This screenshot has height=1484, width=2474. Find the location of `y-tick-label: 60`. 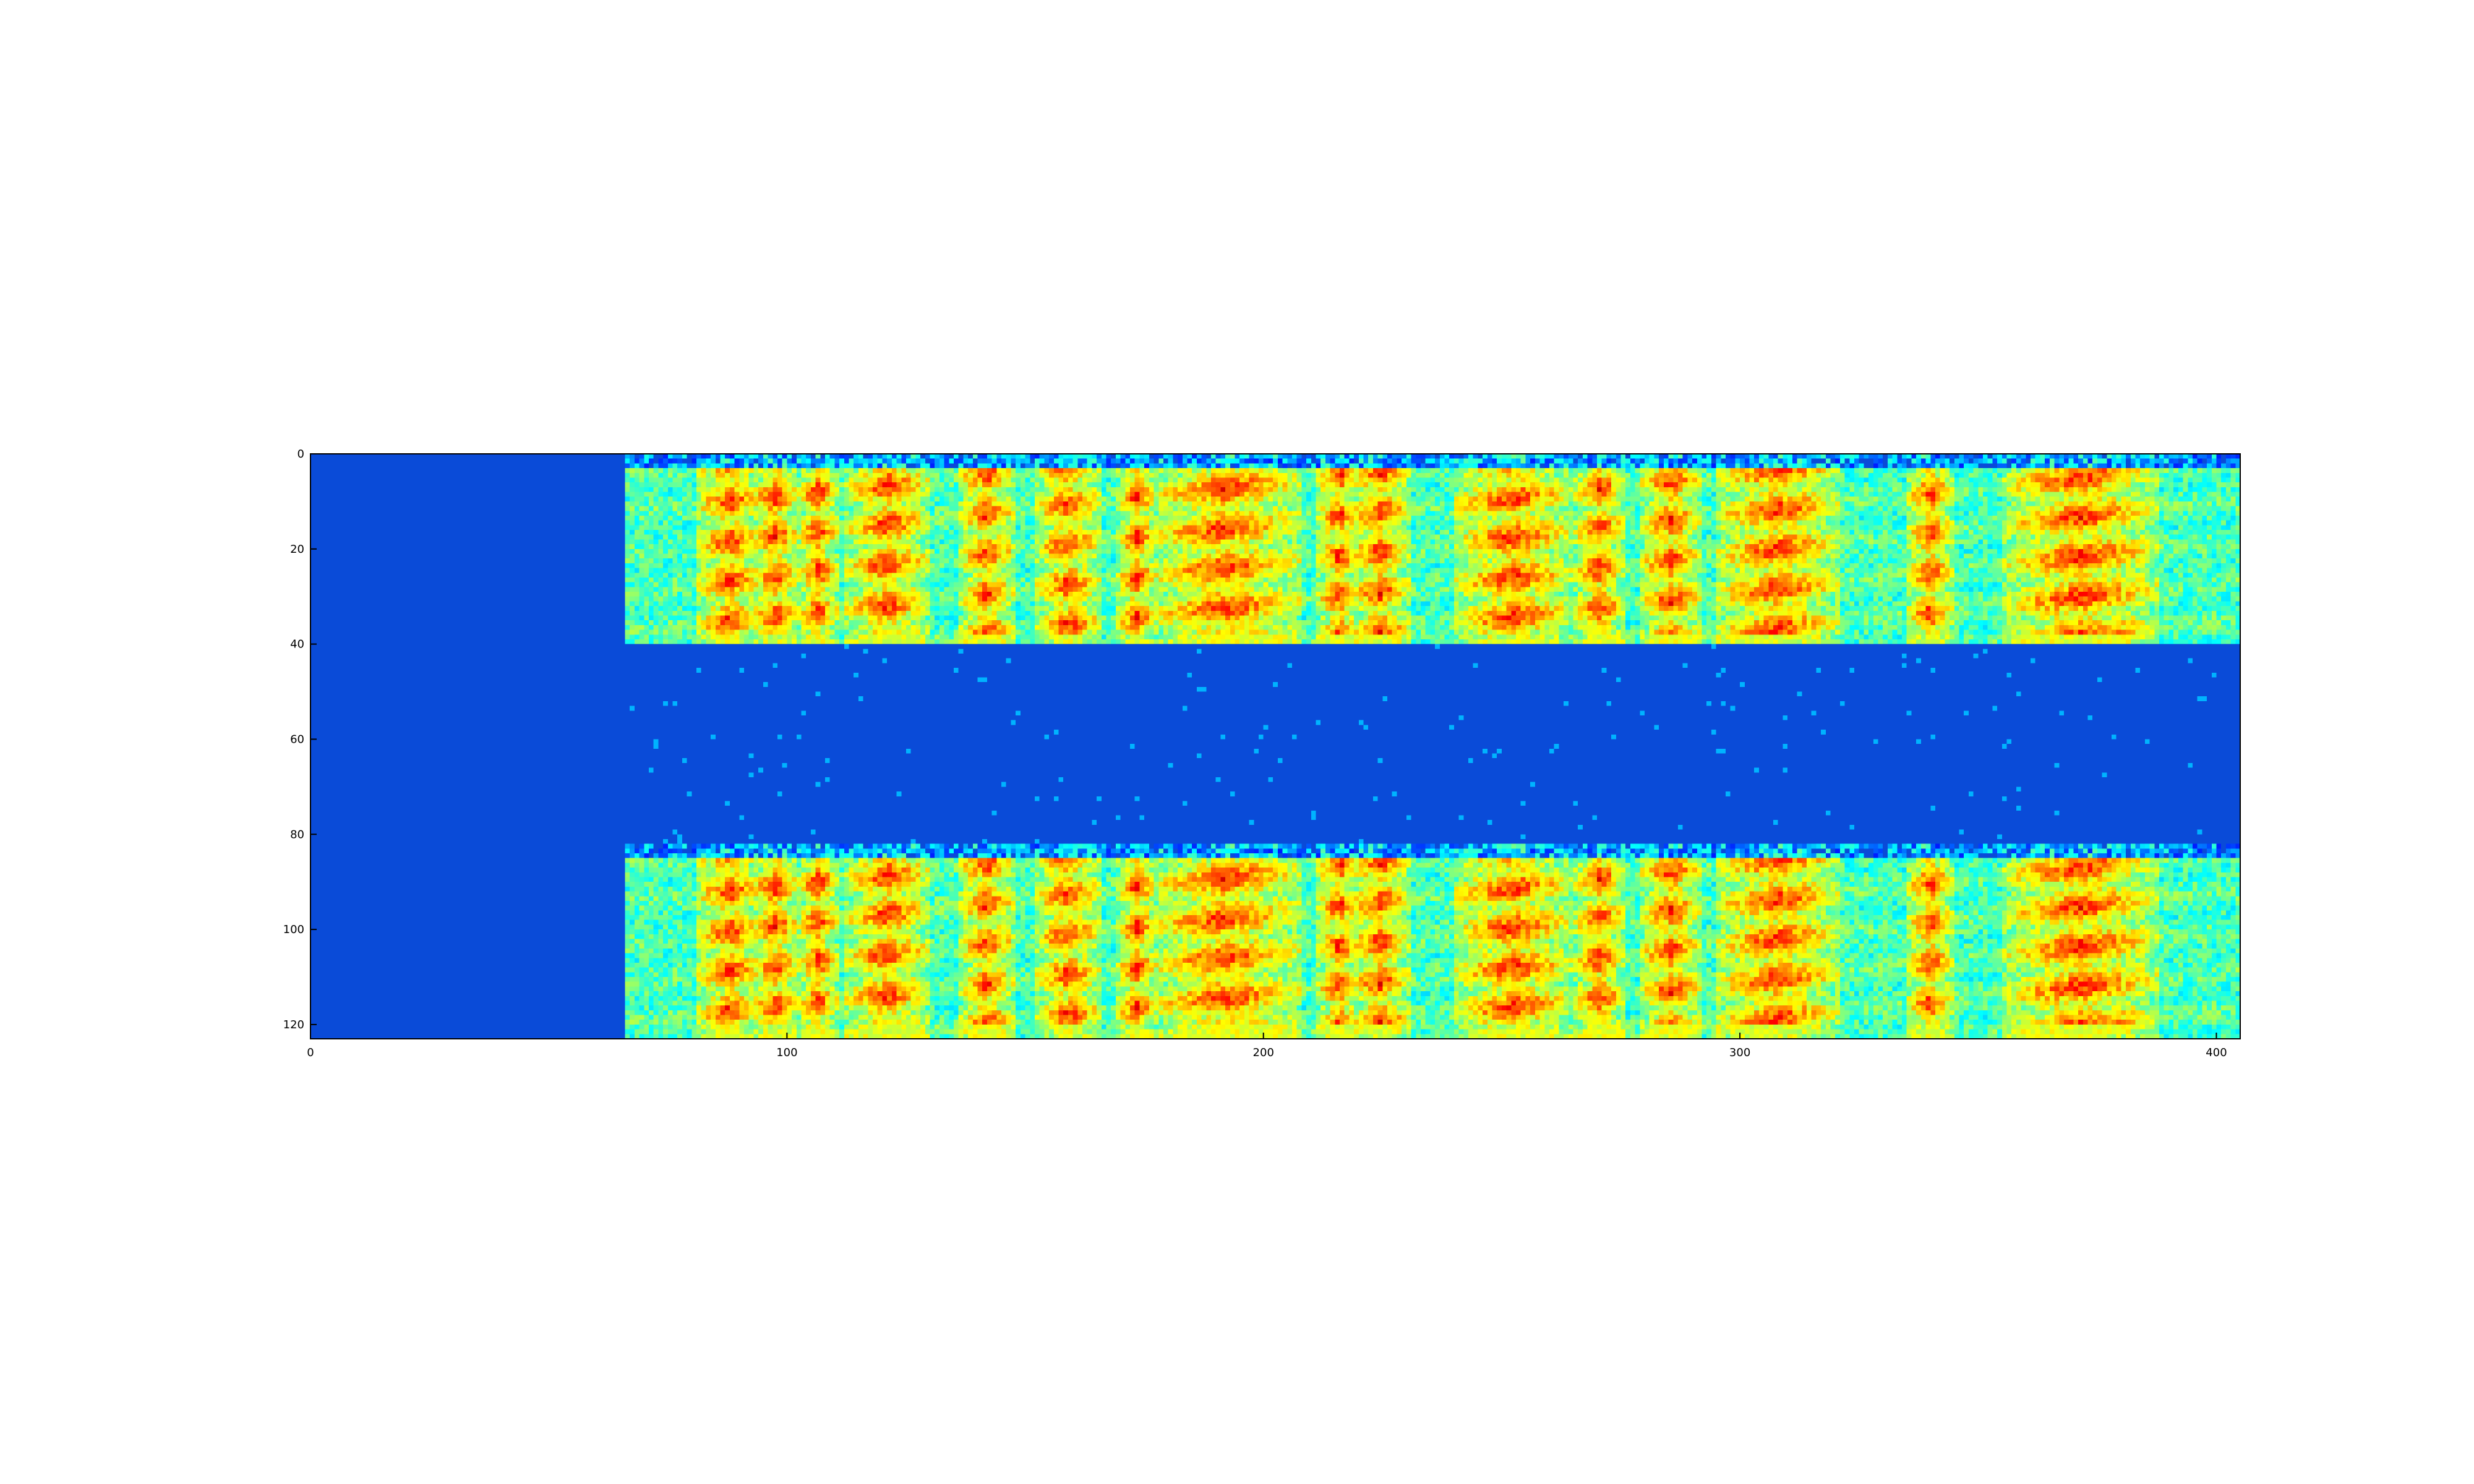

y-tick-label: 60 is located at coordinates (297, 739).